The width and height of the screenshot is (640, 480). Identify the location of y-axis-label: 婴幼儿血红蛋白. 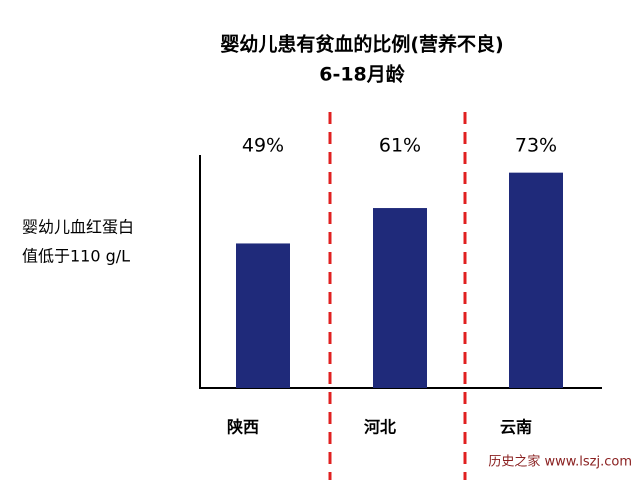
(78, 227).